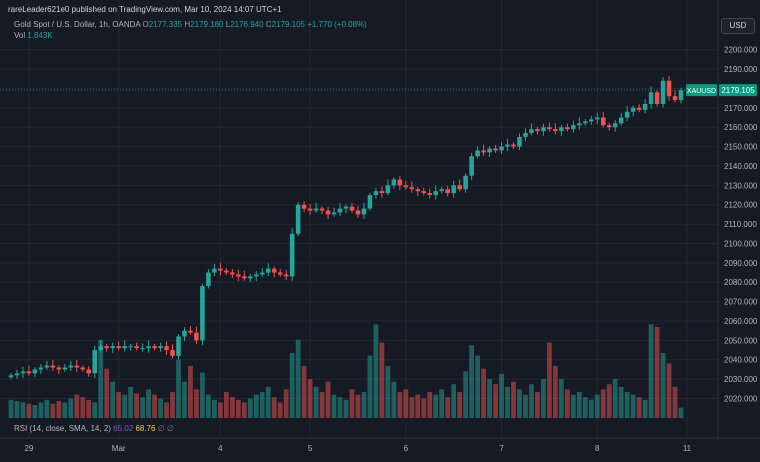 This screenshot has width=760, height=462. What do you see at coordinates (28, 448) in the screenshot?
I see `time-tick-label: 29` at bounding box center [28, 448].